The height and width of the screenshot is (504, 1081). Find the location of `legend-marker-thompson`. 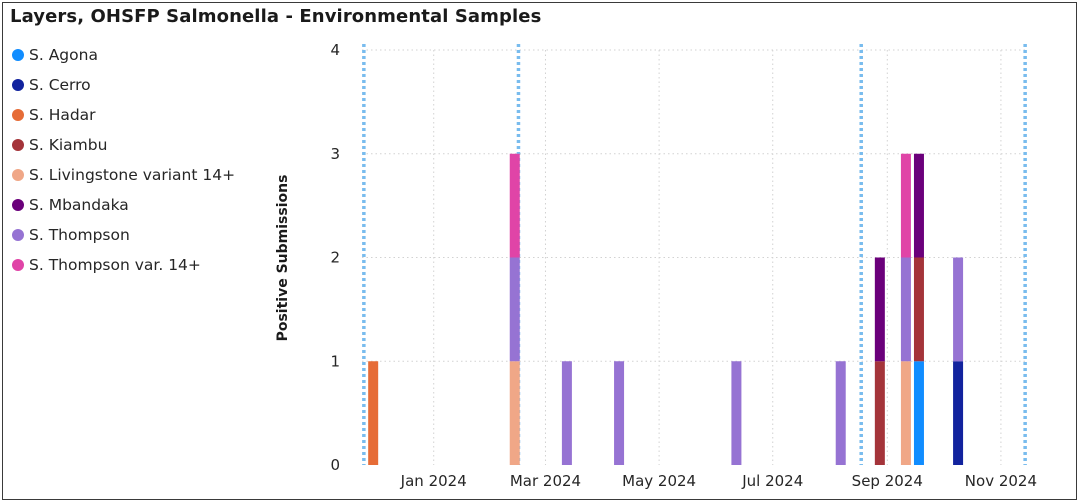

legend-marker-thompson is located at coordinates (18, 235).